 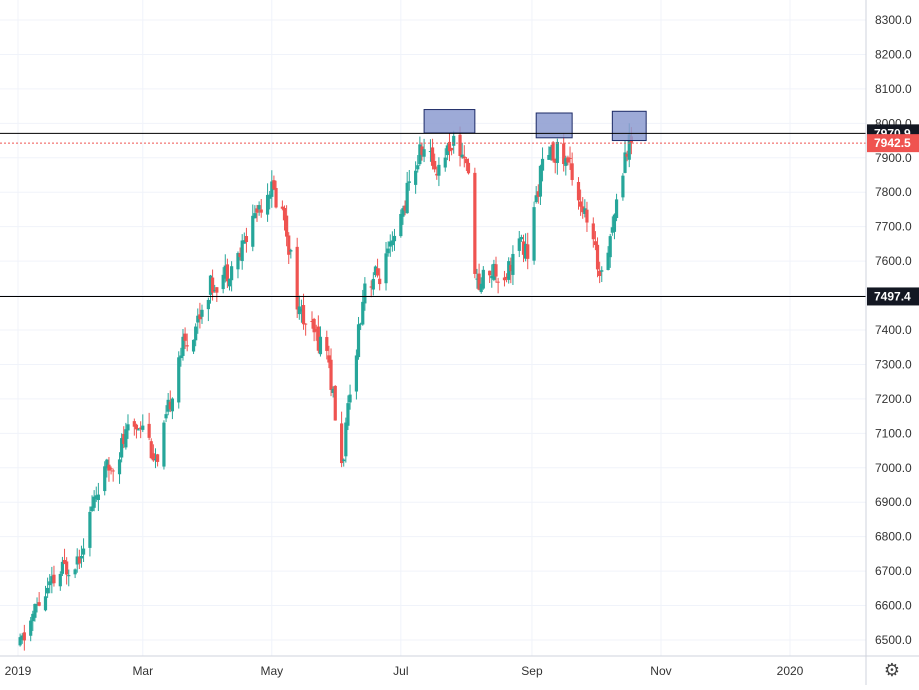 I want to click on price-label-text: 7942.5, so click(x=892, y=143).